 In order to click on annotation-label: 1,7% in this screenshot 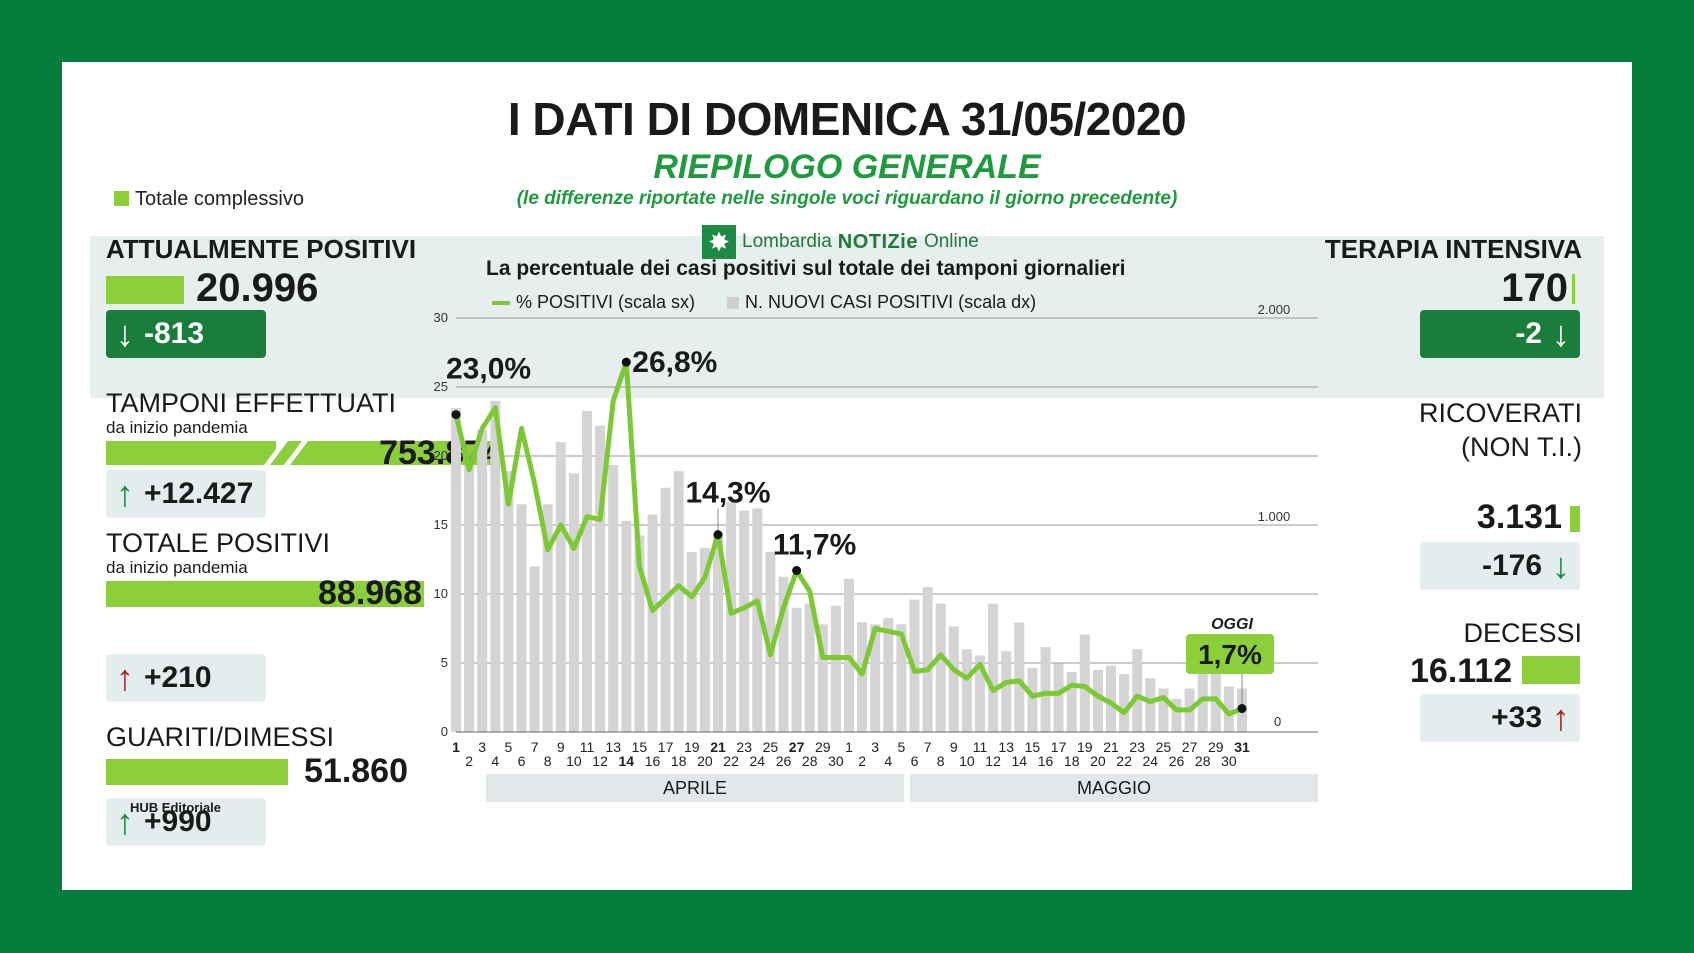, I will do `click(1230, 654)`.